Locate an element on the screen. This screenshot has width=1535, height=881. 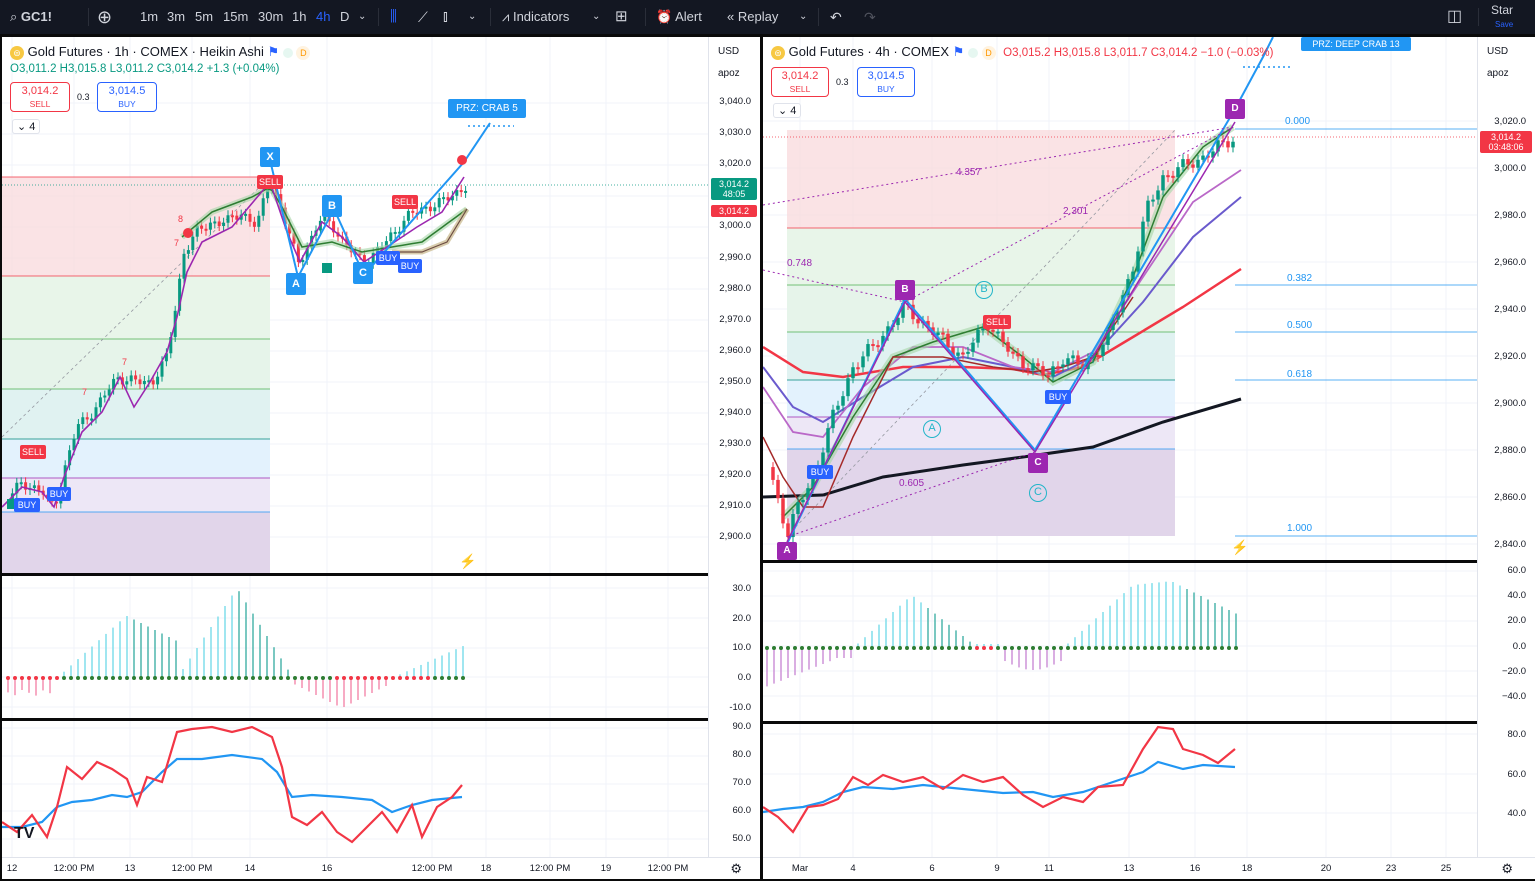
add-symbol-icon: ⊕ is located at coordinates (105, 17).